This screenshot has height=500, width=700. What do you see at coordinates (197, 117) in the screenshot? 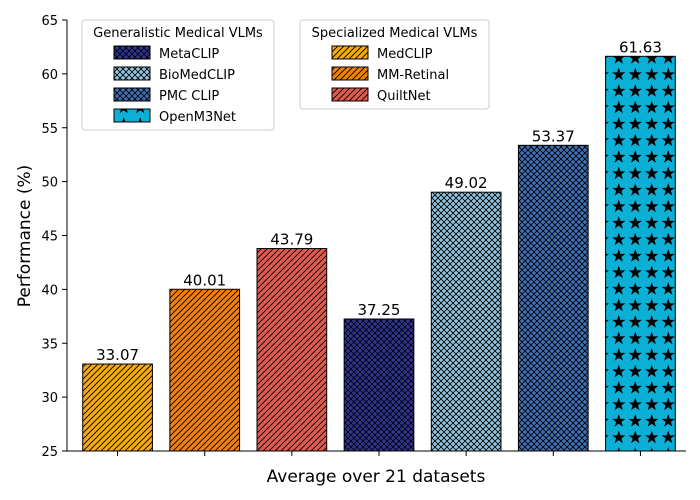
I see `legend-entry-label: OpenM3Net` at bounding box center [197, 117].